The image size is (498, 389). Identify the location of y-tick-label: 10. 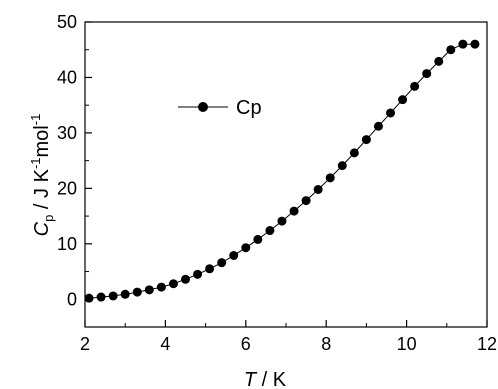
(67, 244).